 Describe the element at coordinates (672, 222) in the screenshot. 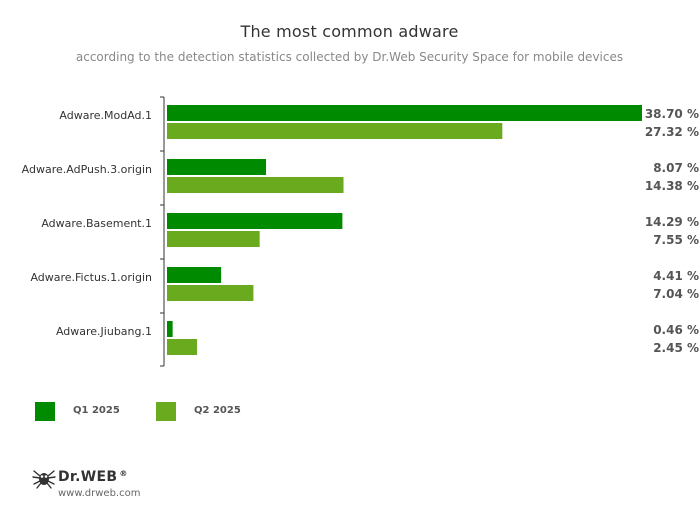

I see `value-label: 14.29 %` at that location.